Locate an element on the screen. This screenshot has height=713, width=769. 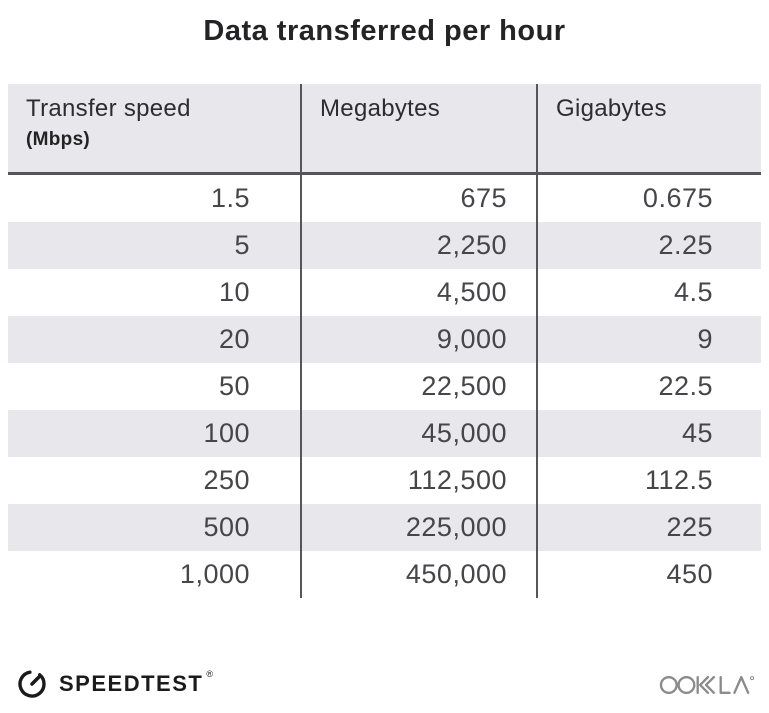
table-row: 20 9,000 9 is located at coordinates (384, 339).